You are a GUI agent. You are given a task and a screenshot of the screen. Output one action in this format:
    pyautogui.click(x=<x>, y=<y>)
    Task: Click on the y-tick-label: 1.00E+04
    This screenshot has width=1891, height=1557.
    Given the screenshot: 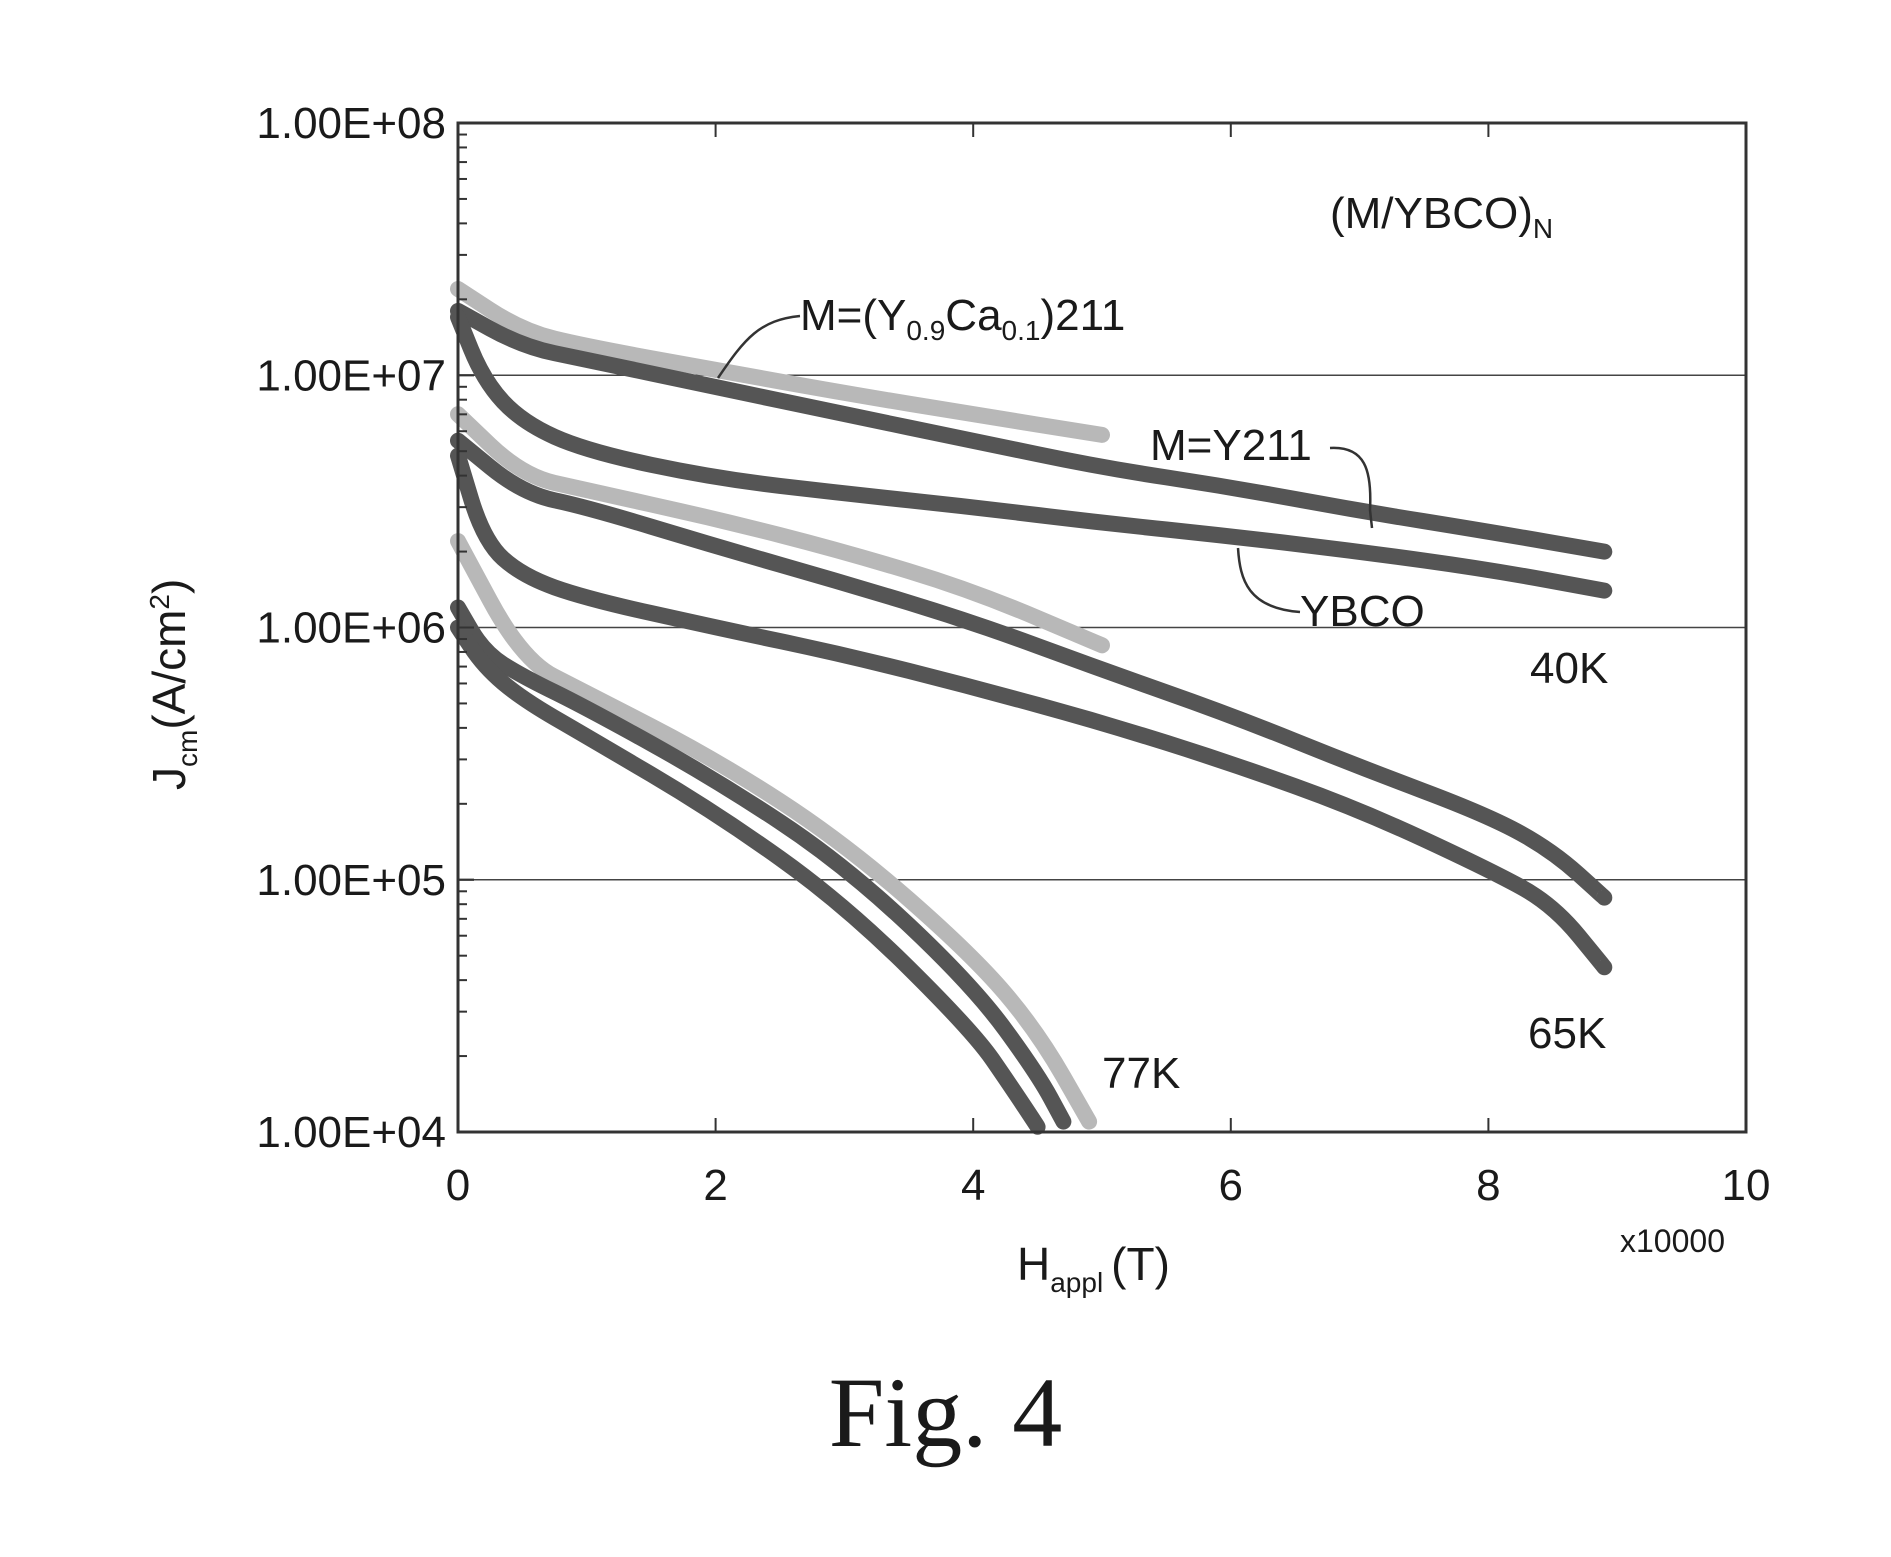 What is the action you would take?
    pyautogui.click(x=351, y=1132)
    